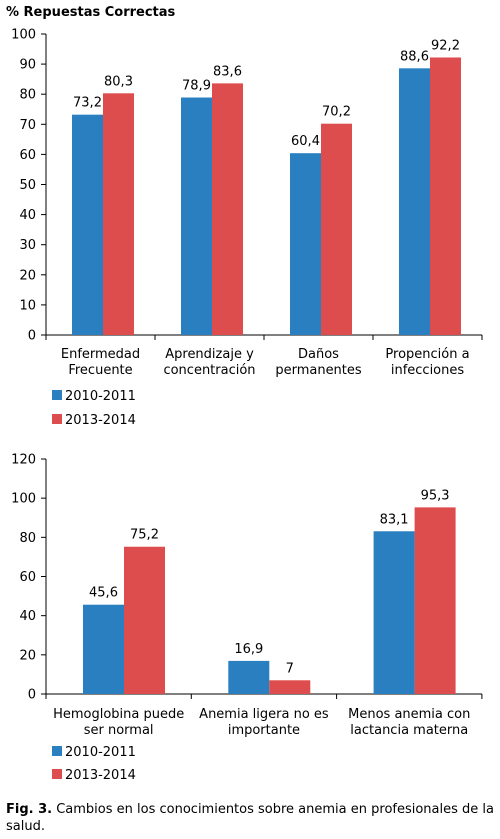 The image size is (500, 839). I want to click on category-label: Aprendizaje y, so click(209, 354).